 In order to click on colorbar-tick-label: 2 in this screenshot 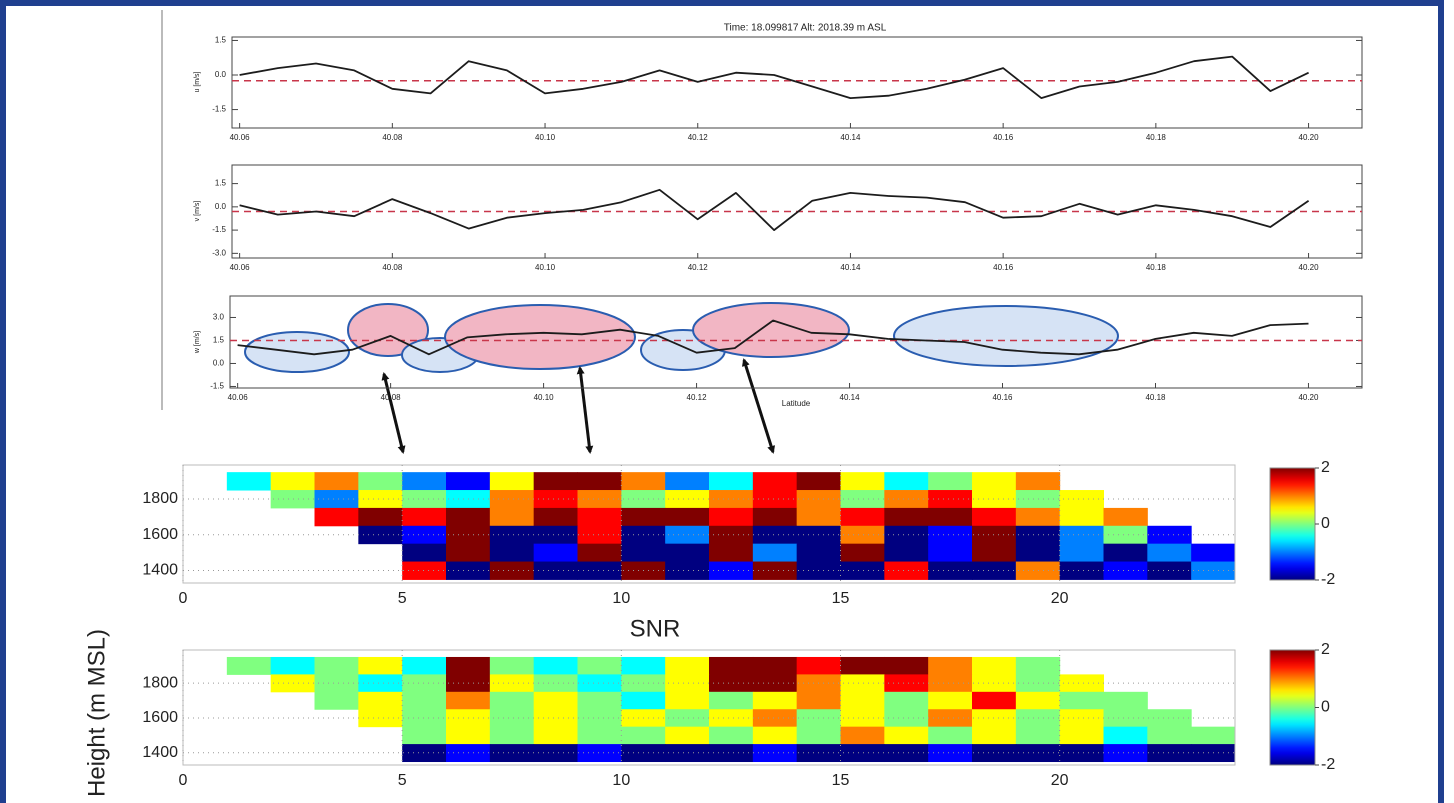, I will do `click(1325, 467)`.